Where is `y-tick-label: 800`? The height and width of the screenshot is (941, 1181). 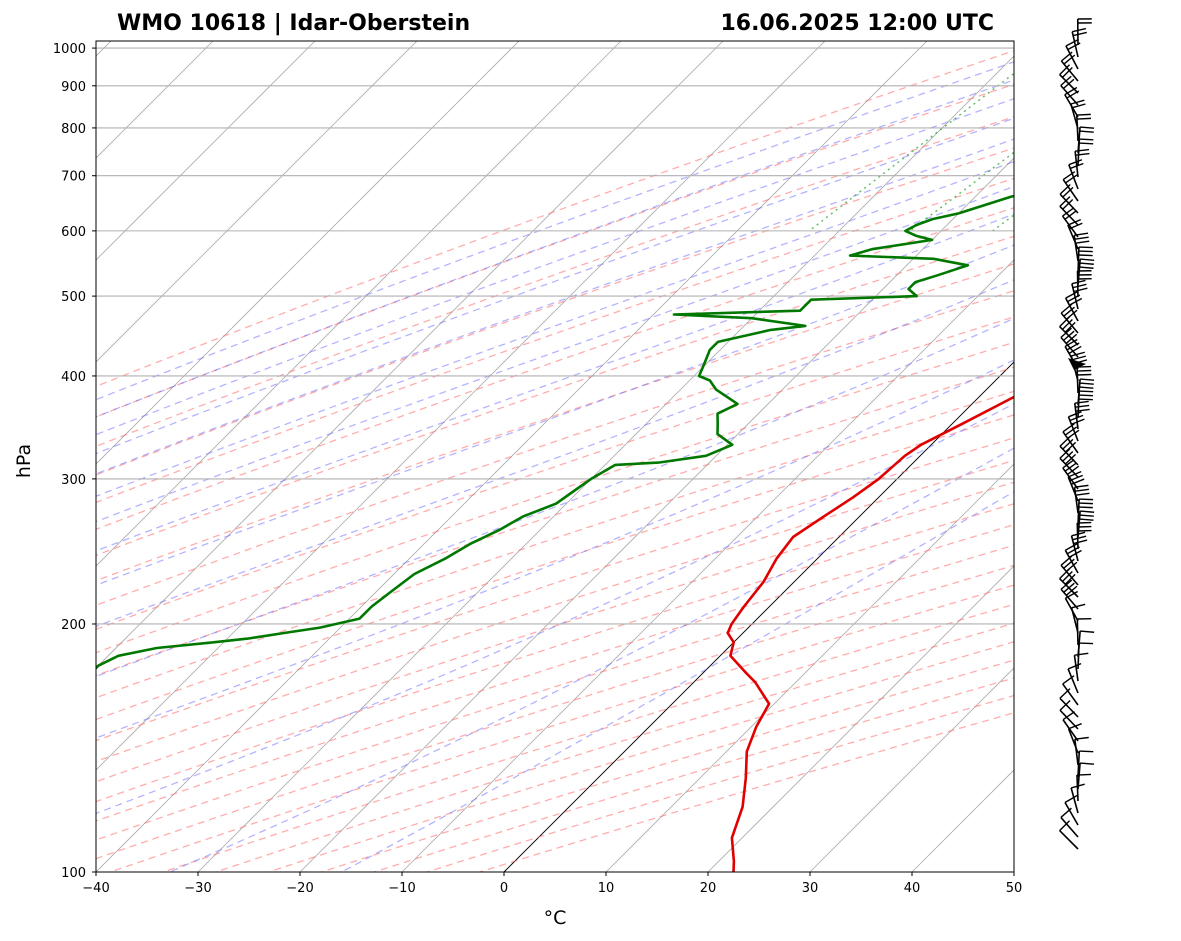 y-tick-label: 800 is located at coordinates (73, 129).